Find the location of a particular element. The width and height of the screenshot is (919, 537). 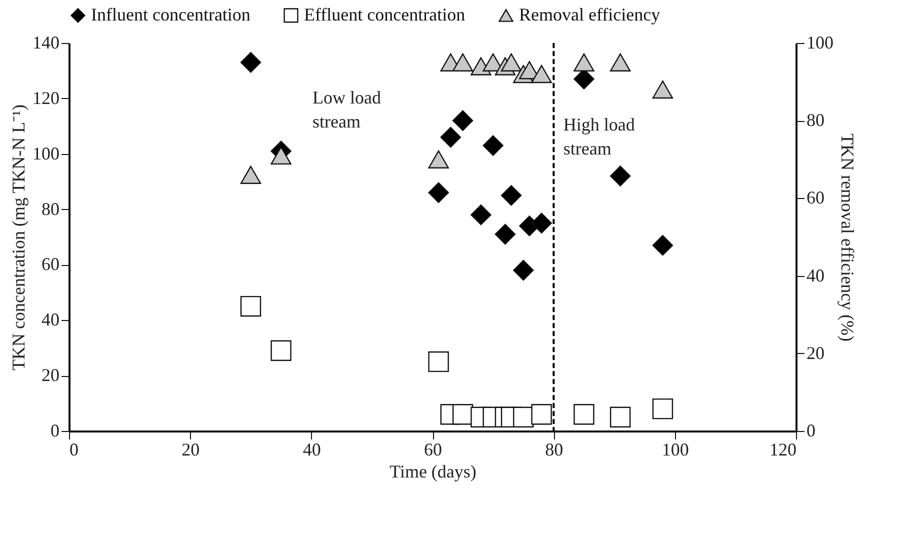

legend-label: Influent concentration is located at coordinates (170, 14).